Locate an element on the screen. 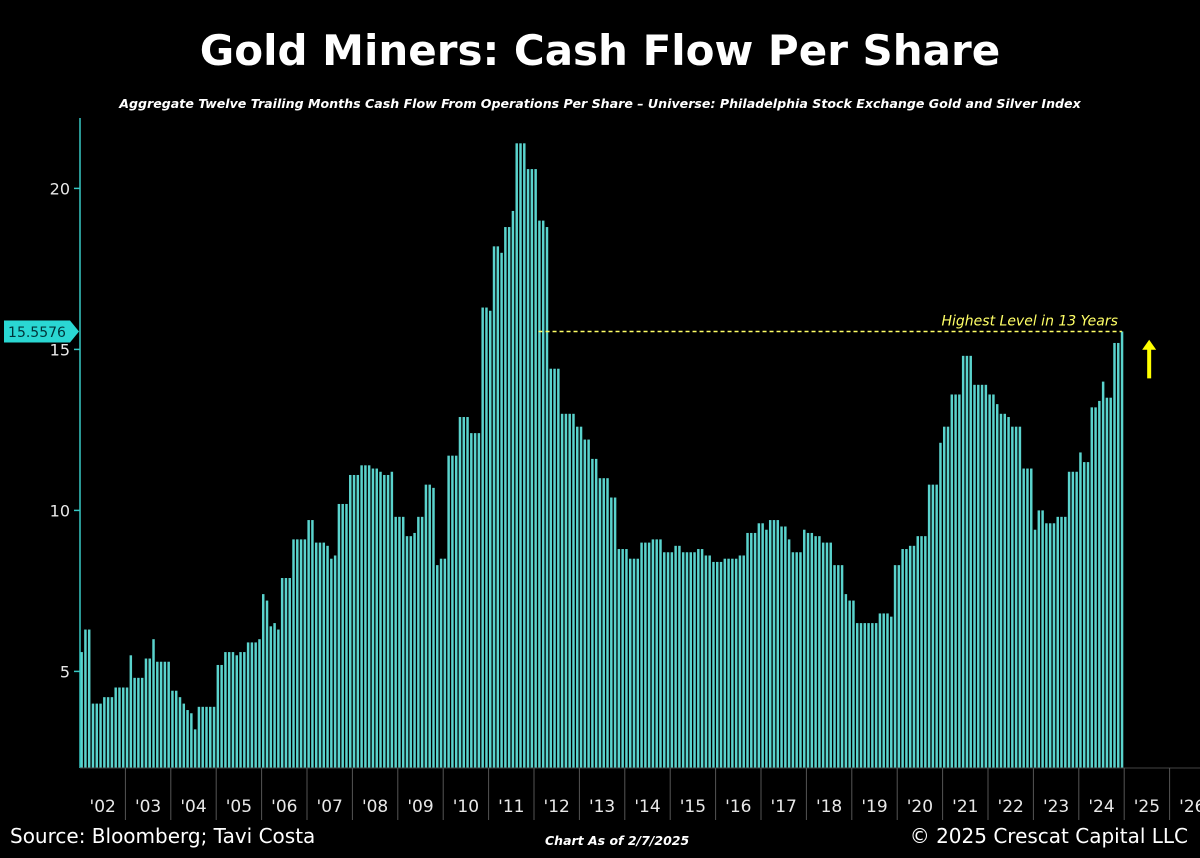  x-tick-label: '07 is located at coordinates (330, 807).